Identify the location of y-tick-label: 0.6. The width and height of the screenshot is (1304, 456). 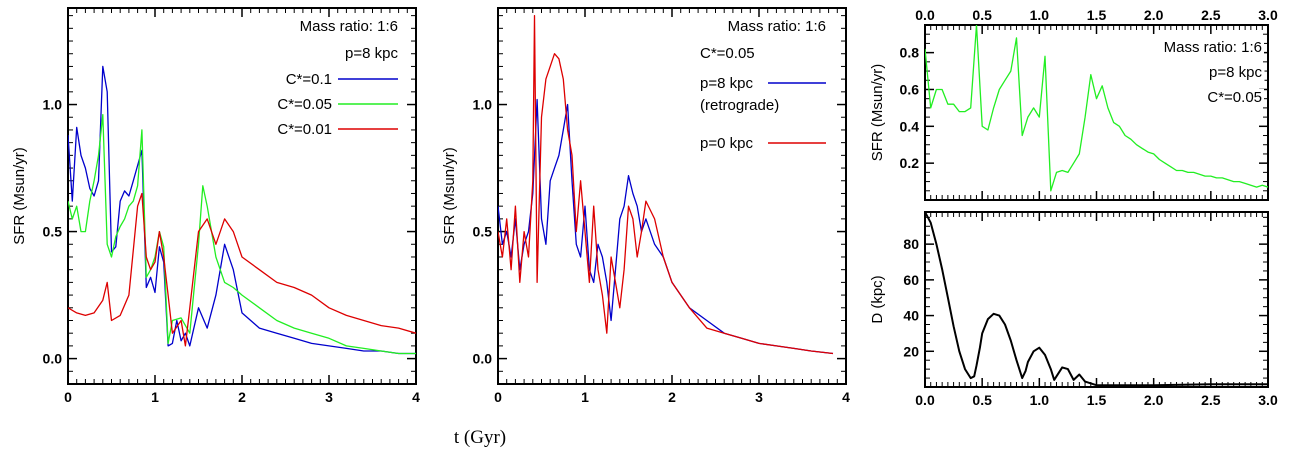
(910, 89).